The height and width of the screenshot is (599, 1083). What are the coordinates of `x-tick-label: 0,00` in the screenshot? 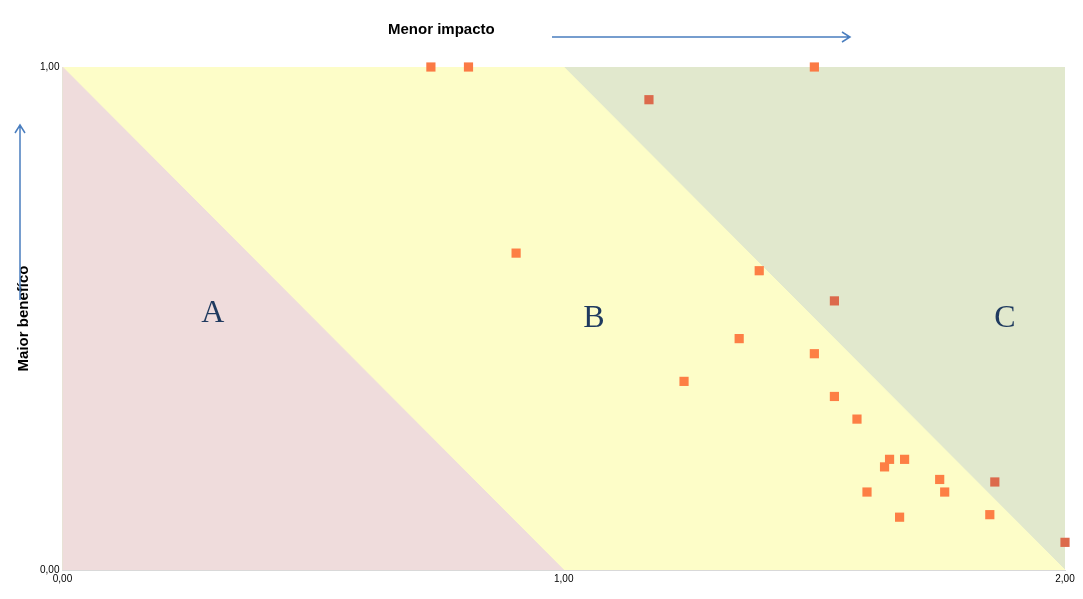 It's located at (62, 578).